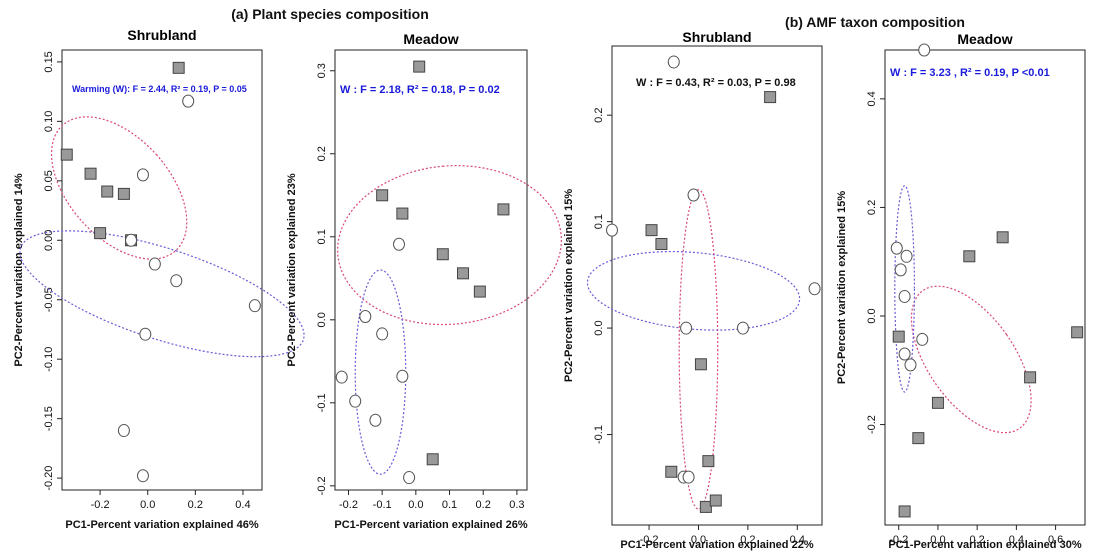  I want to click on y-tick-label: -0.1, so click(599, 434).